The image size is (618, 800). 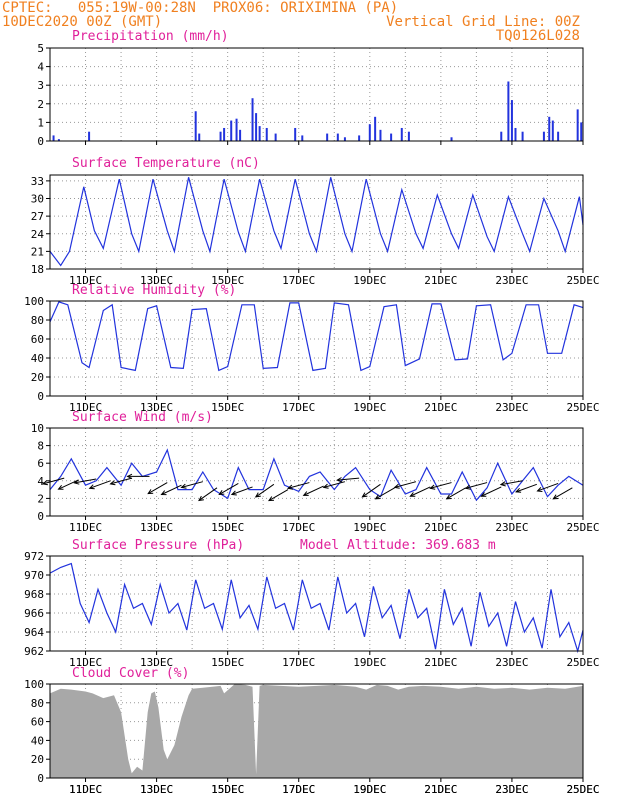 What do you see at coordinates (130, 673) in the screenshot?
I see `panel-title: Cloud Cover (%)` at bounding box center [130, 673].